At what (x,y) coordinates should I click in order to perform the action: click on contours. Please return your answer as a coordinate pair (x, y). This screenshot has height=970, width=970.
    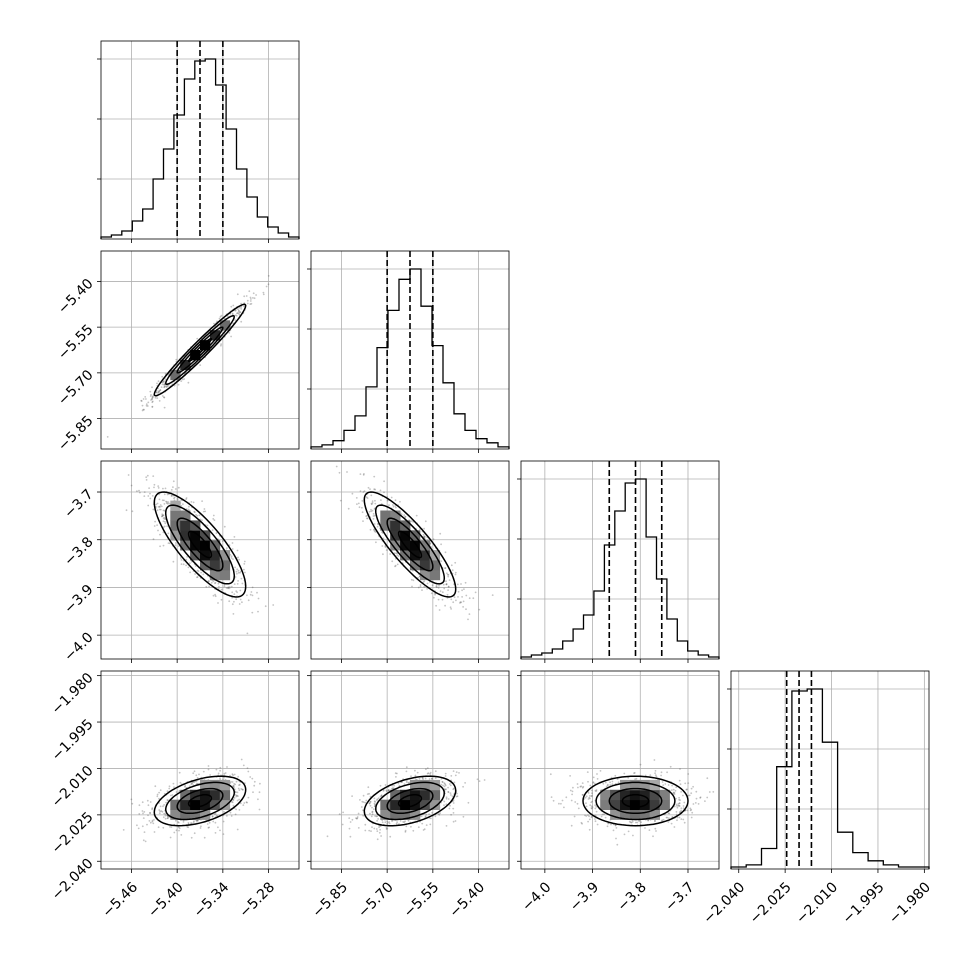
    Looking at the image, I should click on (200, 350).